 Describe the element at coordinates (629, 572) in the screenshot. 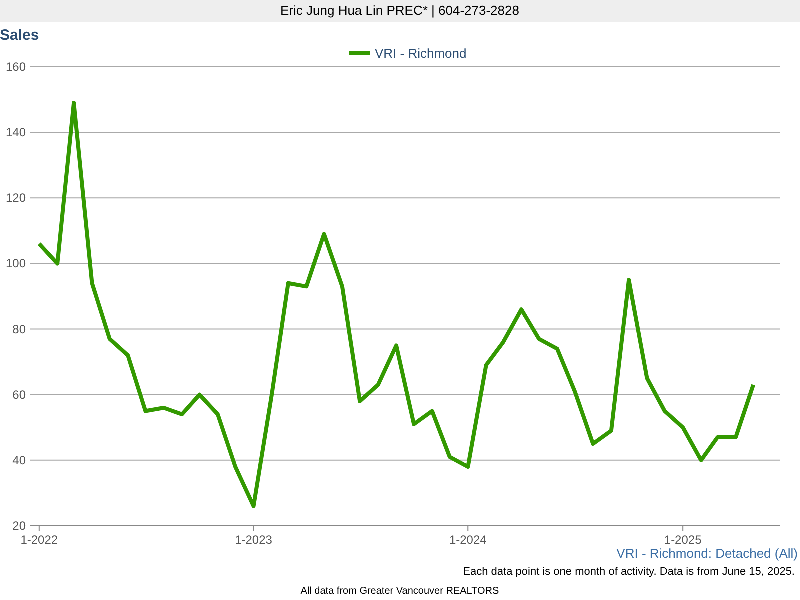

I see `text: Each data point is one month of activity. Data is from June 15, 2025.` at that location.